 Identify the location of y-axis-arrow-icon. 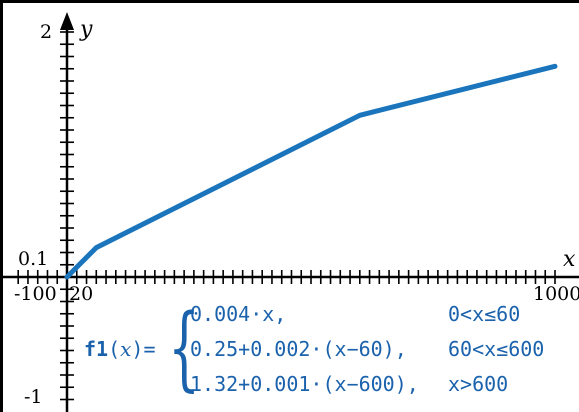
(67, 21).